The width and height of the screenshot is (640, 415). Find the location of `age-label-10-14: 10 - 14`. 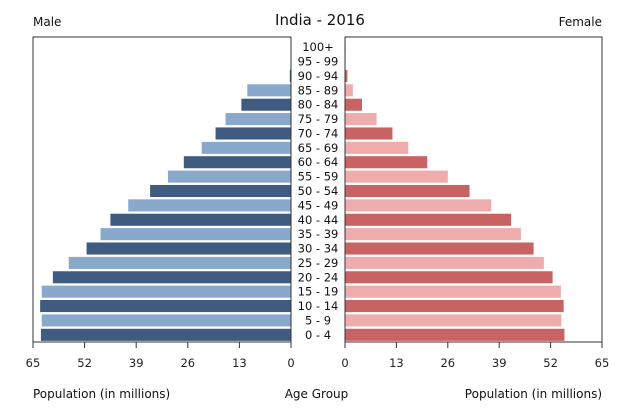

age-label-10-14: 10 - 14 is located at coordinates (318, 306).